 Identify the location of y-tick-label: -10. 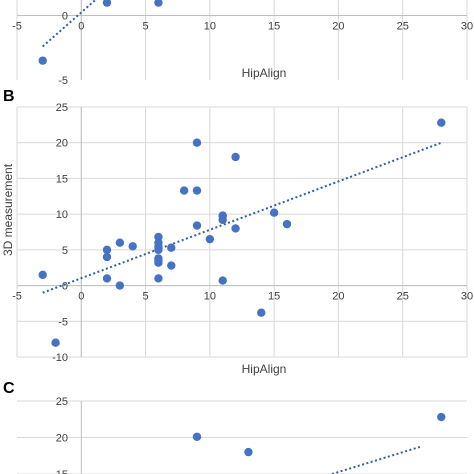
(60, 358).